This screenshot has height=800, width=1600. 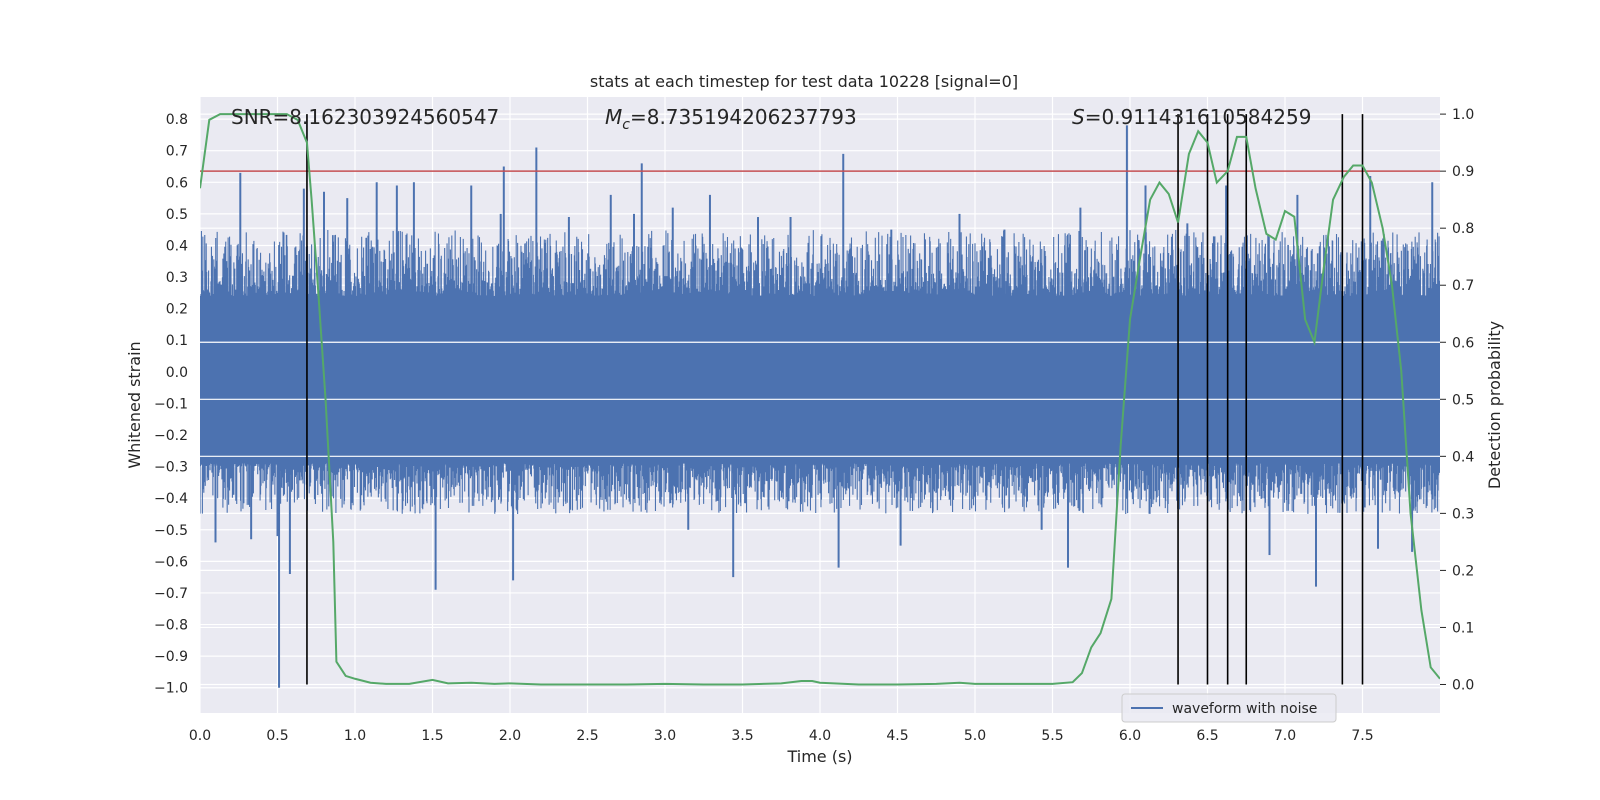 I want to click on legend-box, so click(x=1229, y=708).